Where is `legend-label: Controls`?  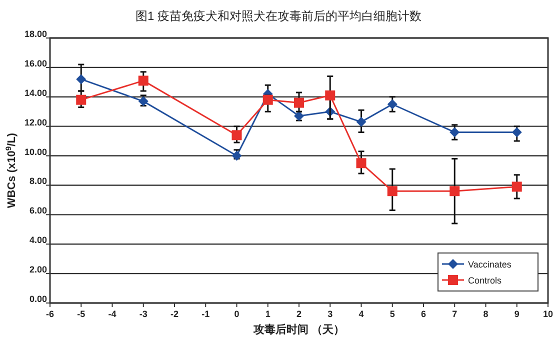 legend-label: Controls is located at coordinates (485, 281).